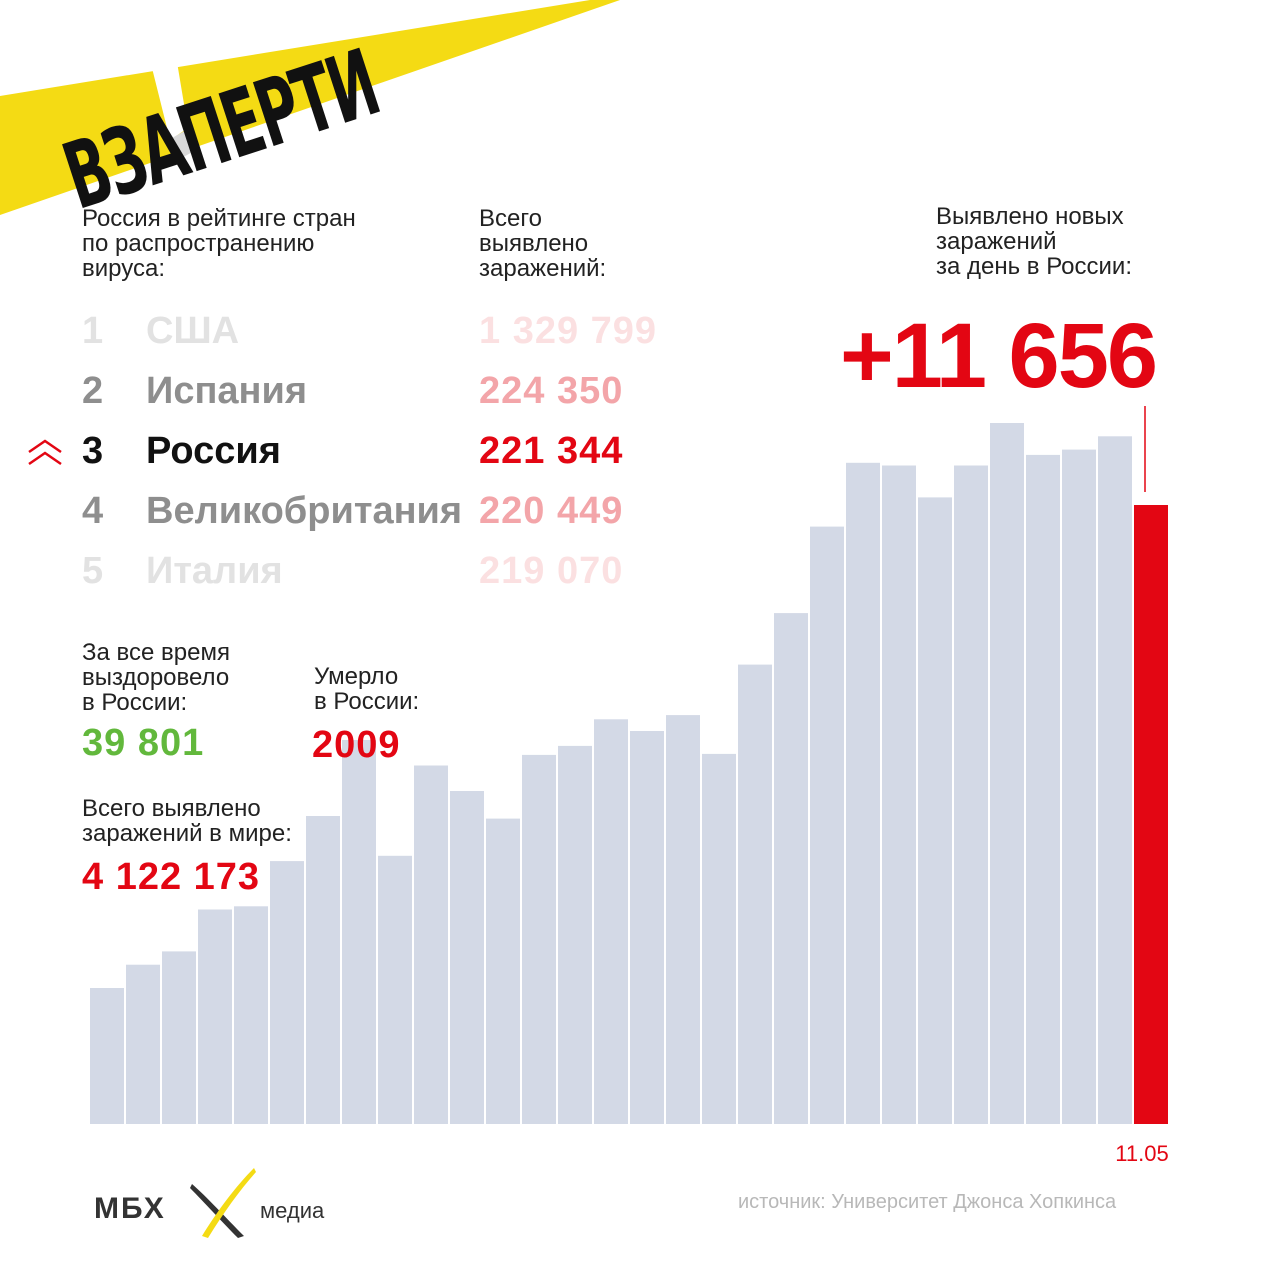  What do you see at coordinates (227, 391) in the screenshot?
I see `country-name: Испания` at bounding box center [227, 391].